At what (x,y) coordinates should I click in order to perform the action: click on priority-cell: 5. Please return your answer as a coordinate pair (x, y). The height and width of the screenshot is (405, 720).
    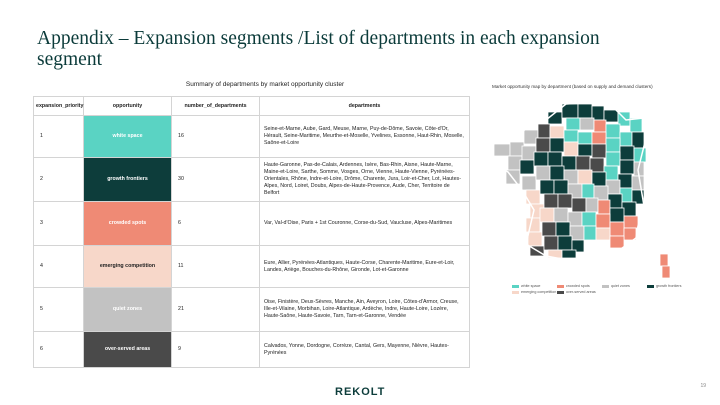
    Looking at the image, I should click on (58, 309).